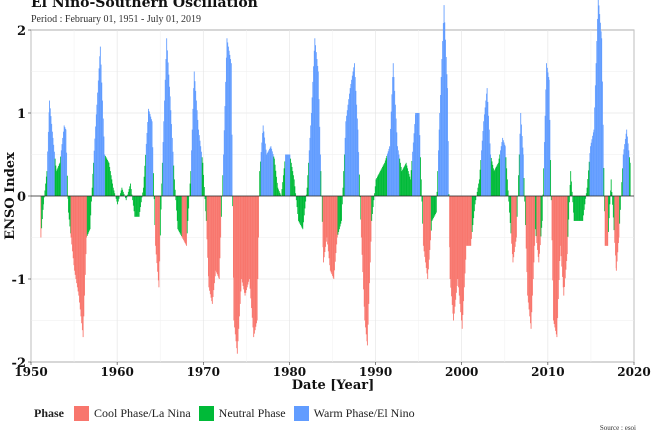 The height and width of the screenshot is (434, 652). I want to click on x-tick-label: 2020, so click(633, 372).